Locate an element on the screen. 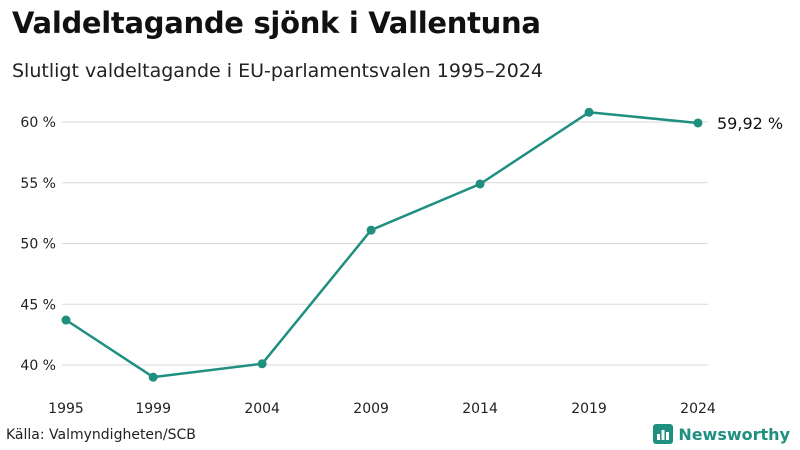 The width and height of the screenshot is (800, 450). x-tick-label: 2019 is located at coordinates (589, 409).